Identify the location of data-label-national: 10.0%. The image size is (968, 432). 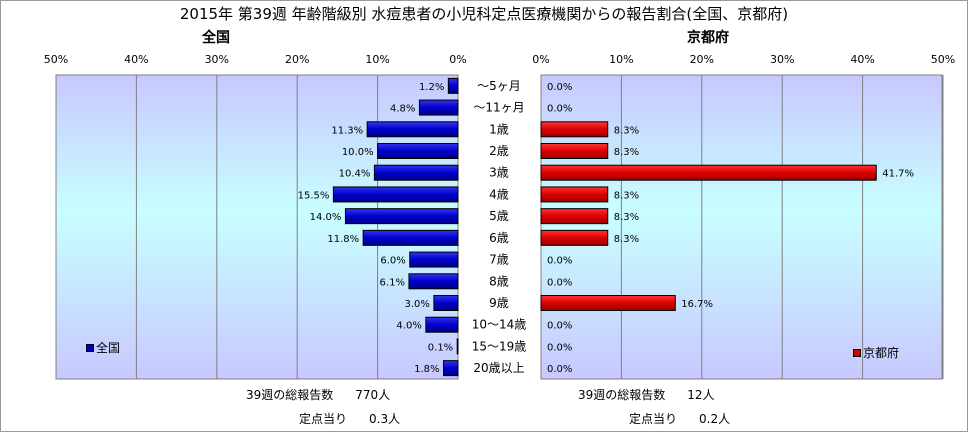
(358, 152).